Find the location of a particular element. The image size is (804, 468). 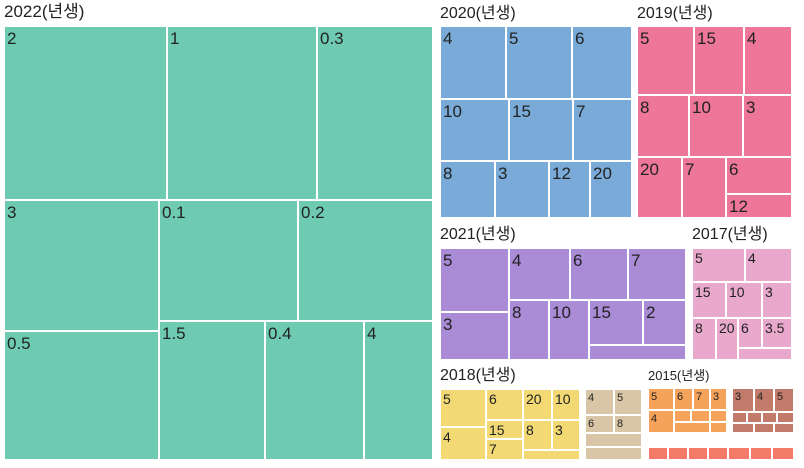

tile-label: 15 is located at coordinates (703, 292).